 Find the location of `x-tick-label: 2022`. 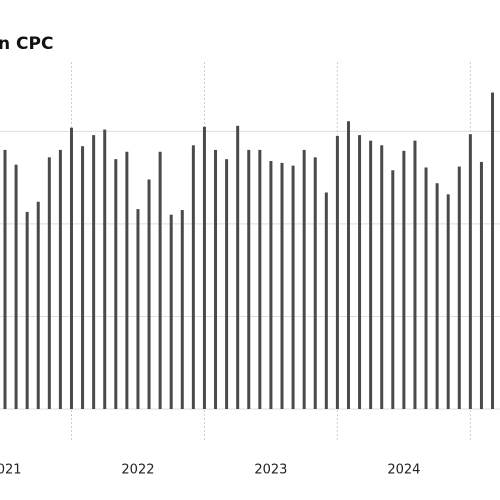

x-tick-label: 2022 is located at coordinates (137, 470).